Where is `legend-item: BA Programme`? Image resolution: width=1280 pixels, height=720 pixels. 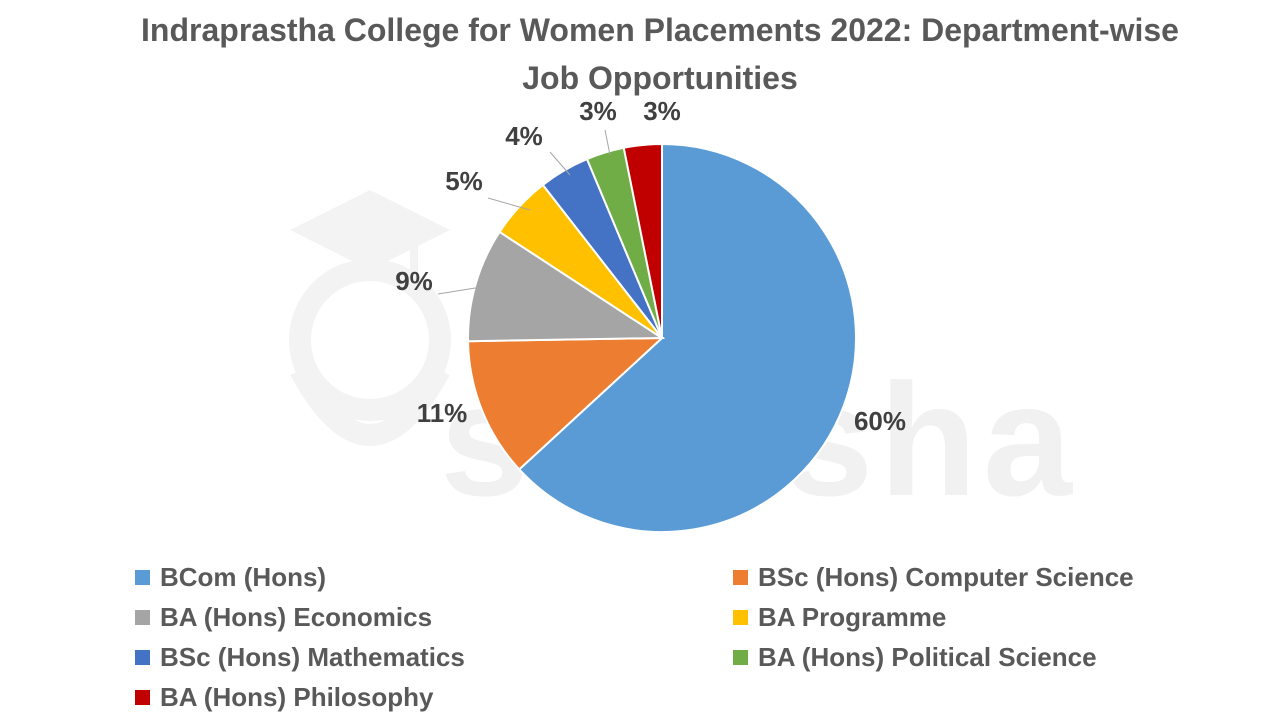 legend-item: BA Programme is located at coordinates (839, 617).